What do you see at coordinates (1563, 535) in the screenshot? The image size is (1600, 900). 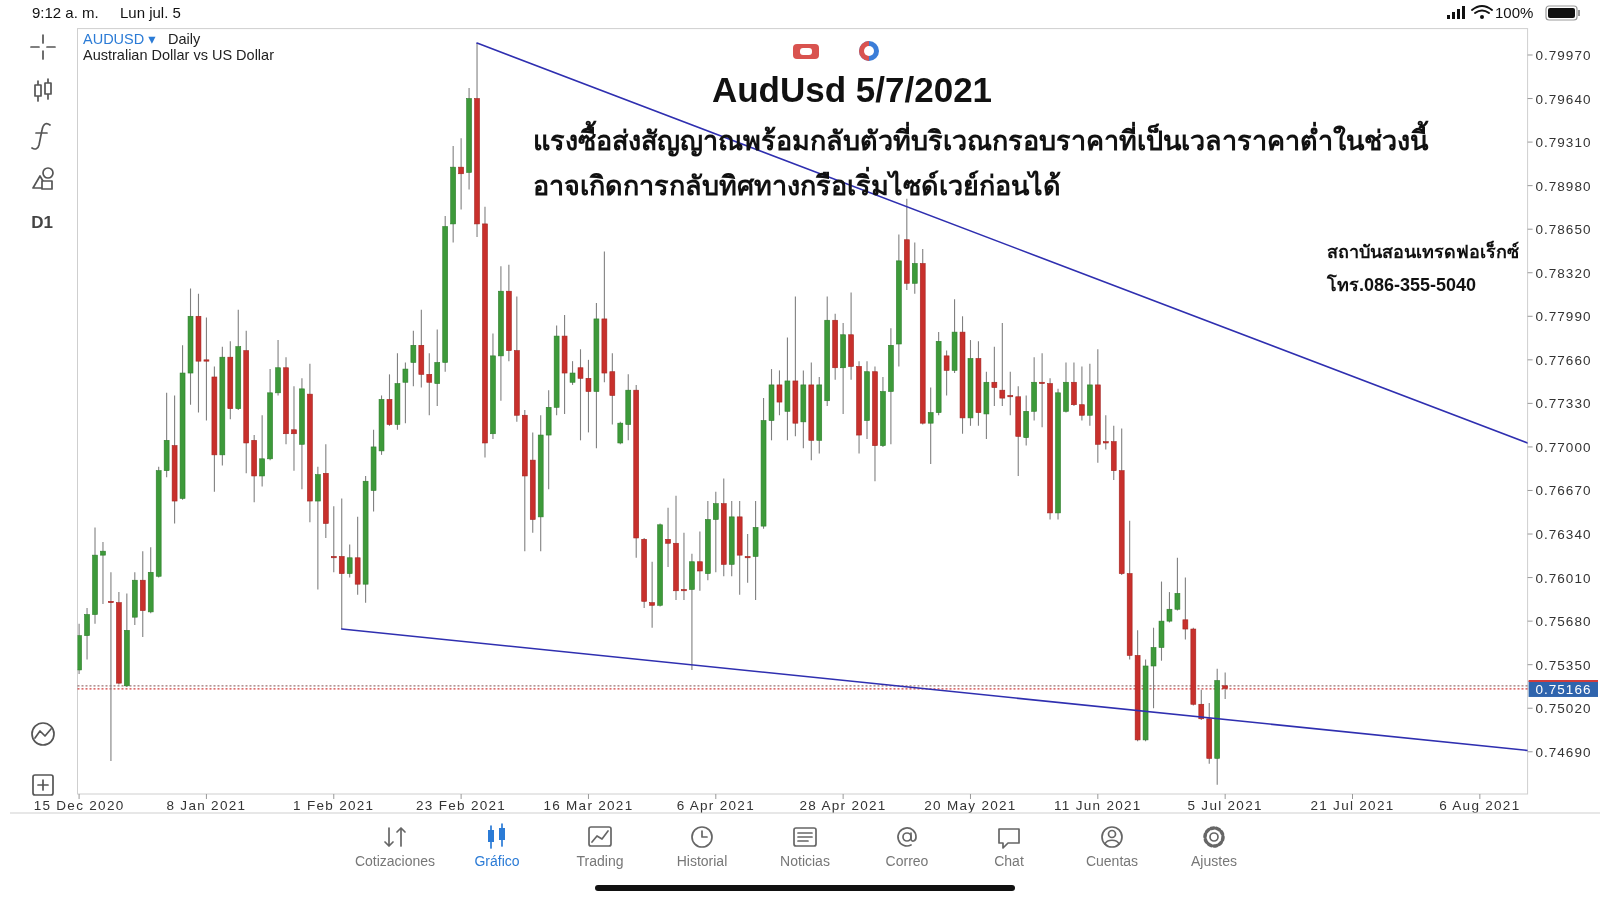 I see `y-tick-label: 0.76340` at bounding box center [1563, 535].